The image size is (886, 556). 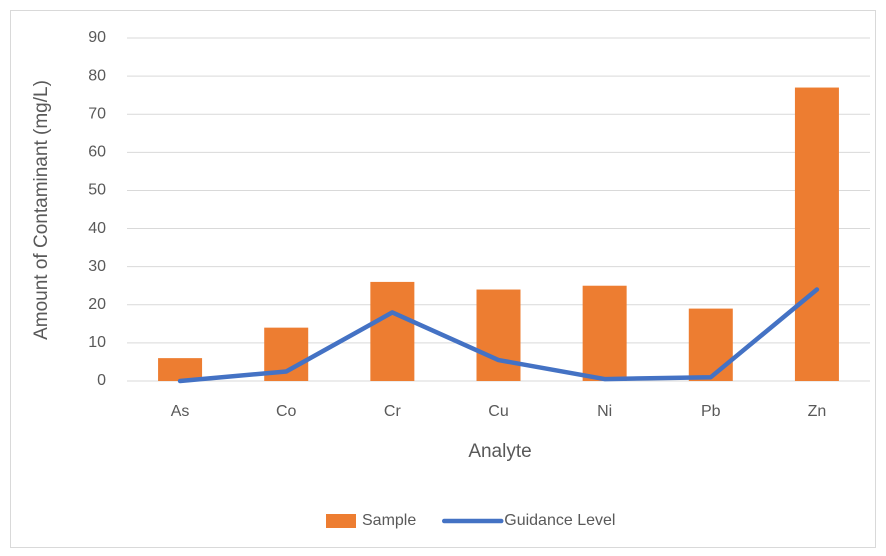 I want to click on legend-label: Guidance Level, so click(x=559, y=520).